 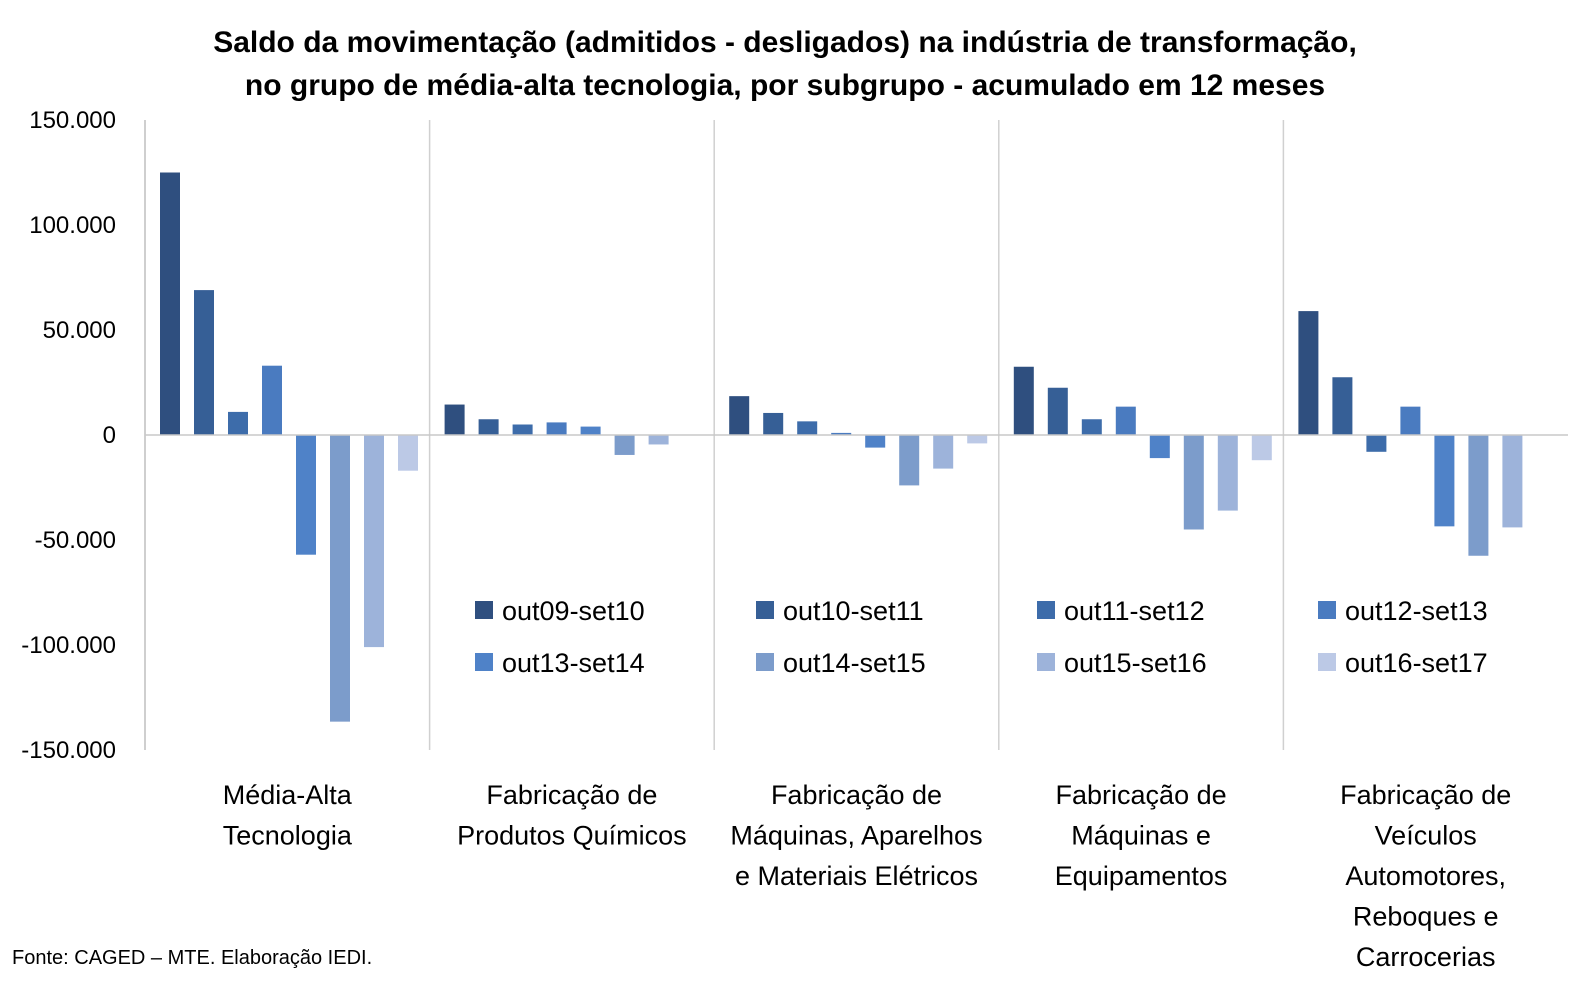 I want to click on y-tick-label: 50.000, so click(x=79, y=330).